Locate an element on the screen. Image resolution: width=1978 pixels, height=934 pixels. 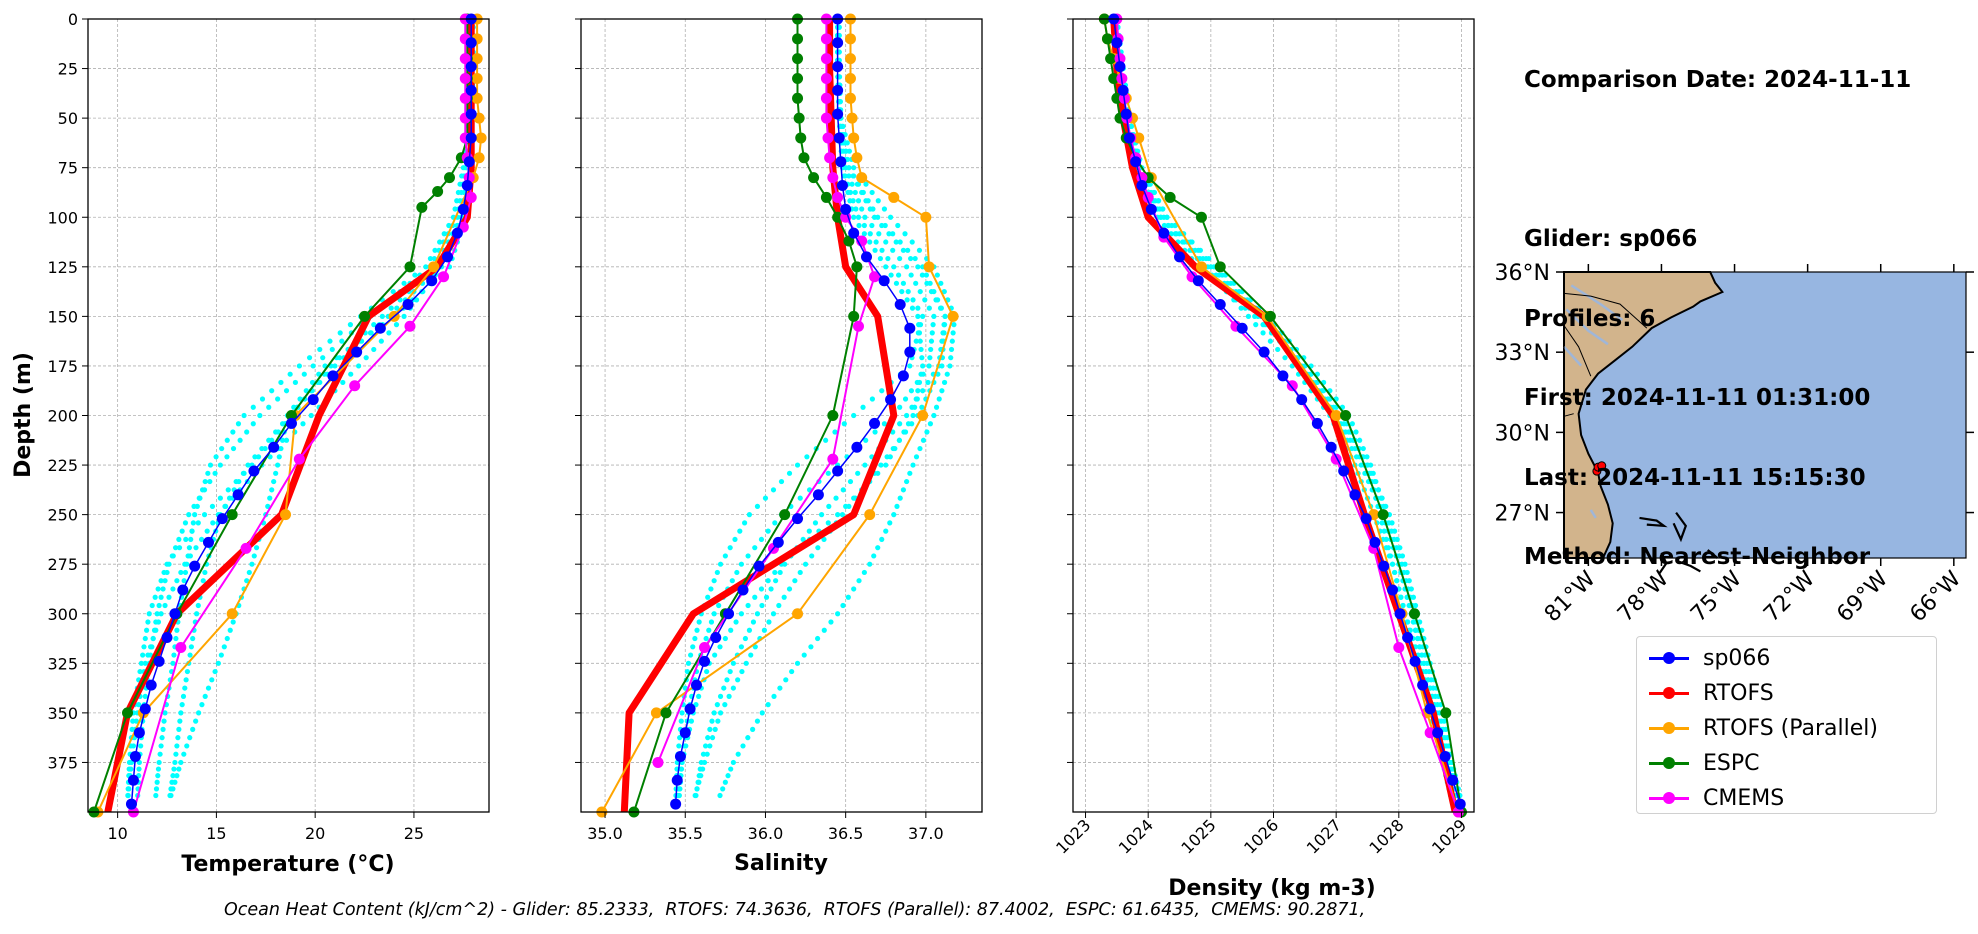
island is located at coordinates (1653, 522).